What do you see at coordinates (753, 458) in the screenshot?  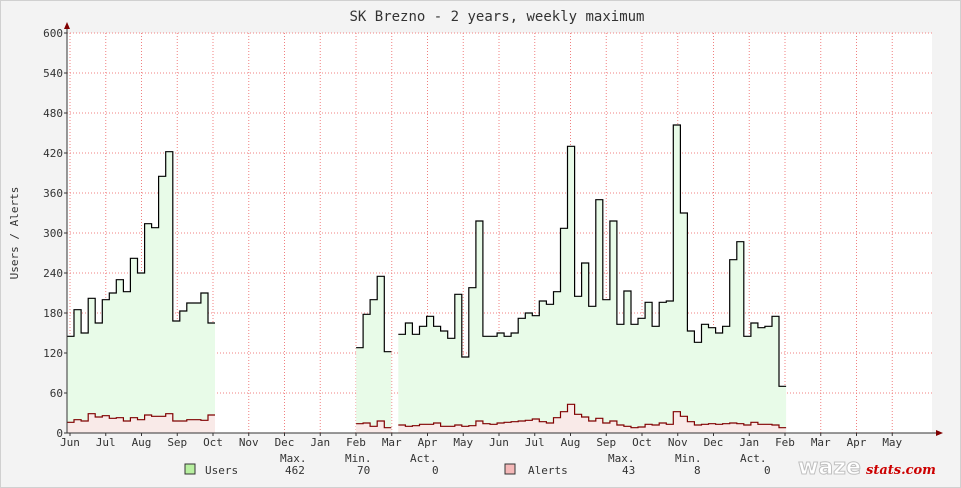 I see `alerts-act-label: Act.` at bounding box center [753, 458].